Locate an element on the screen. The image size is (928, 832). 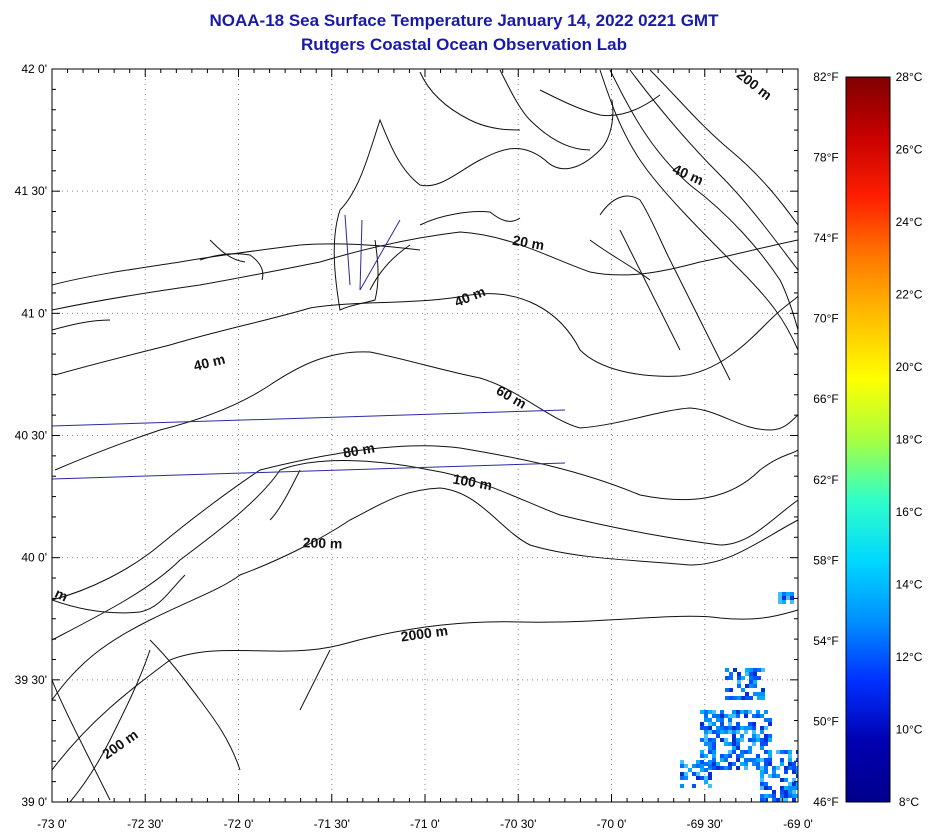
fahrenheit-labels: 82°F 78°F 74°F 70°F 66°F 62°F 58°F 54°F 50°F 46°F is located at coordinates (825, 439).